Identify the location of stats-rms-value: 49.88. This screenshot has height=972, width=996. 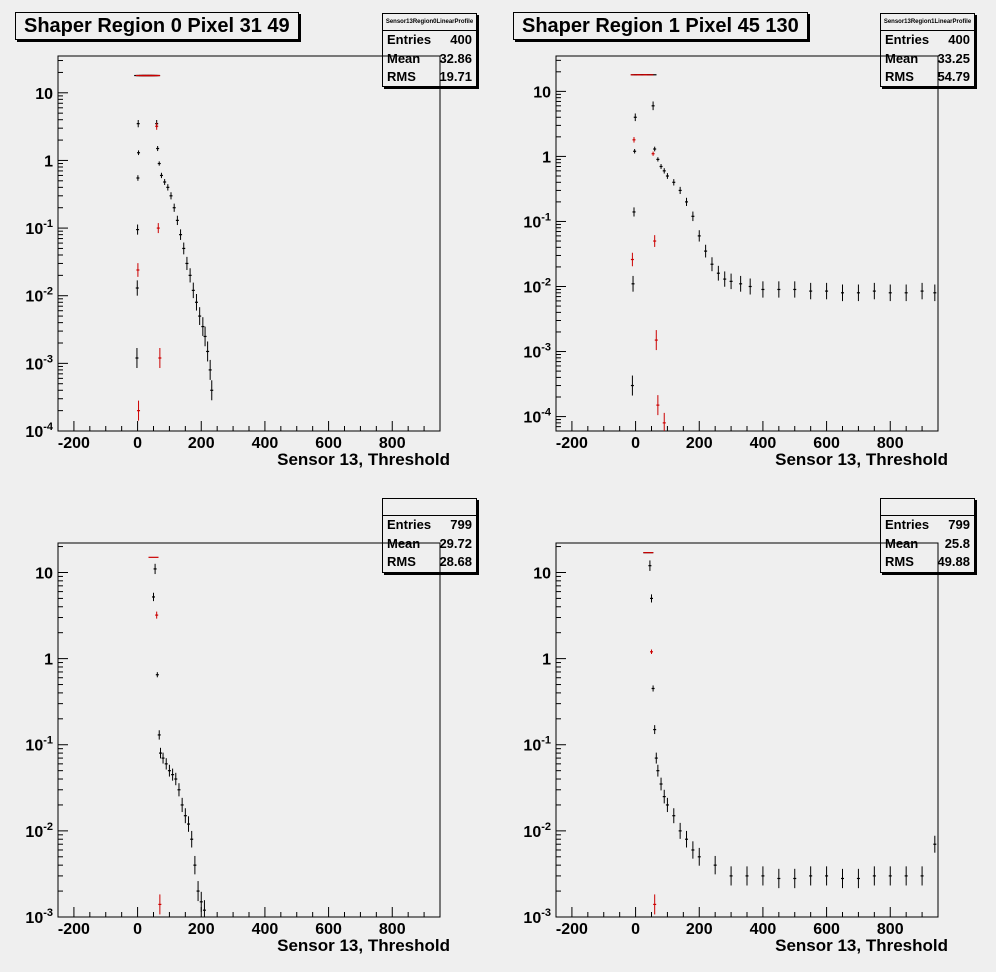
(953, 561).